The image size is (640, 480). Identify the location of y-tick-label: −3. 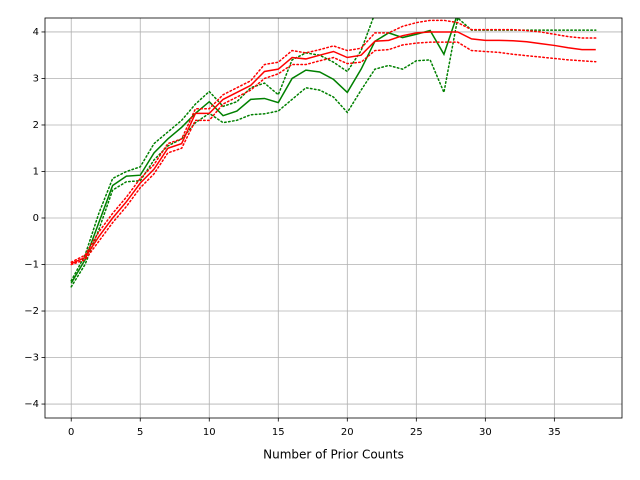
(31, 358).